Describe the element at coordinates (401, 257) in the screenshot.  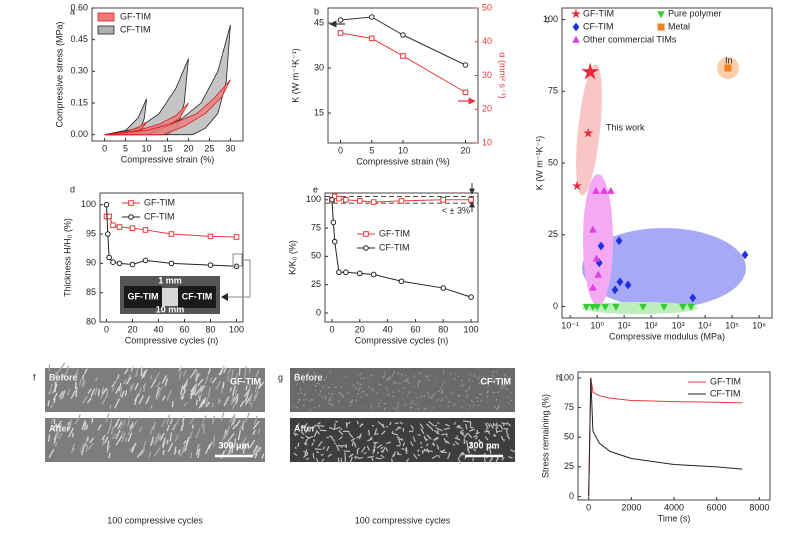
I see `plot-frame` at that location.